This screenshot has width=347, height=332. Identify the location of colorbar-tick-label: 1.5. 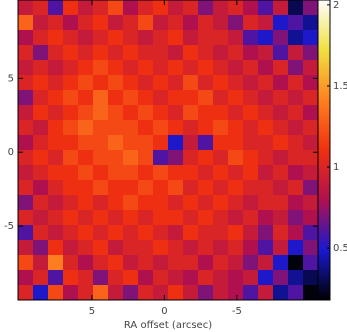
(340, 86).